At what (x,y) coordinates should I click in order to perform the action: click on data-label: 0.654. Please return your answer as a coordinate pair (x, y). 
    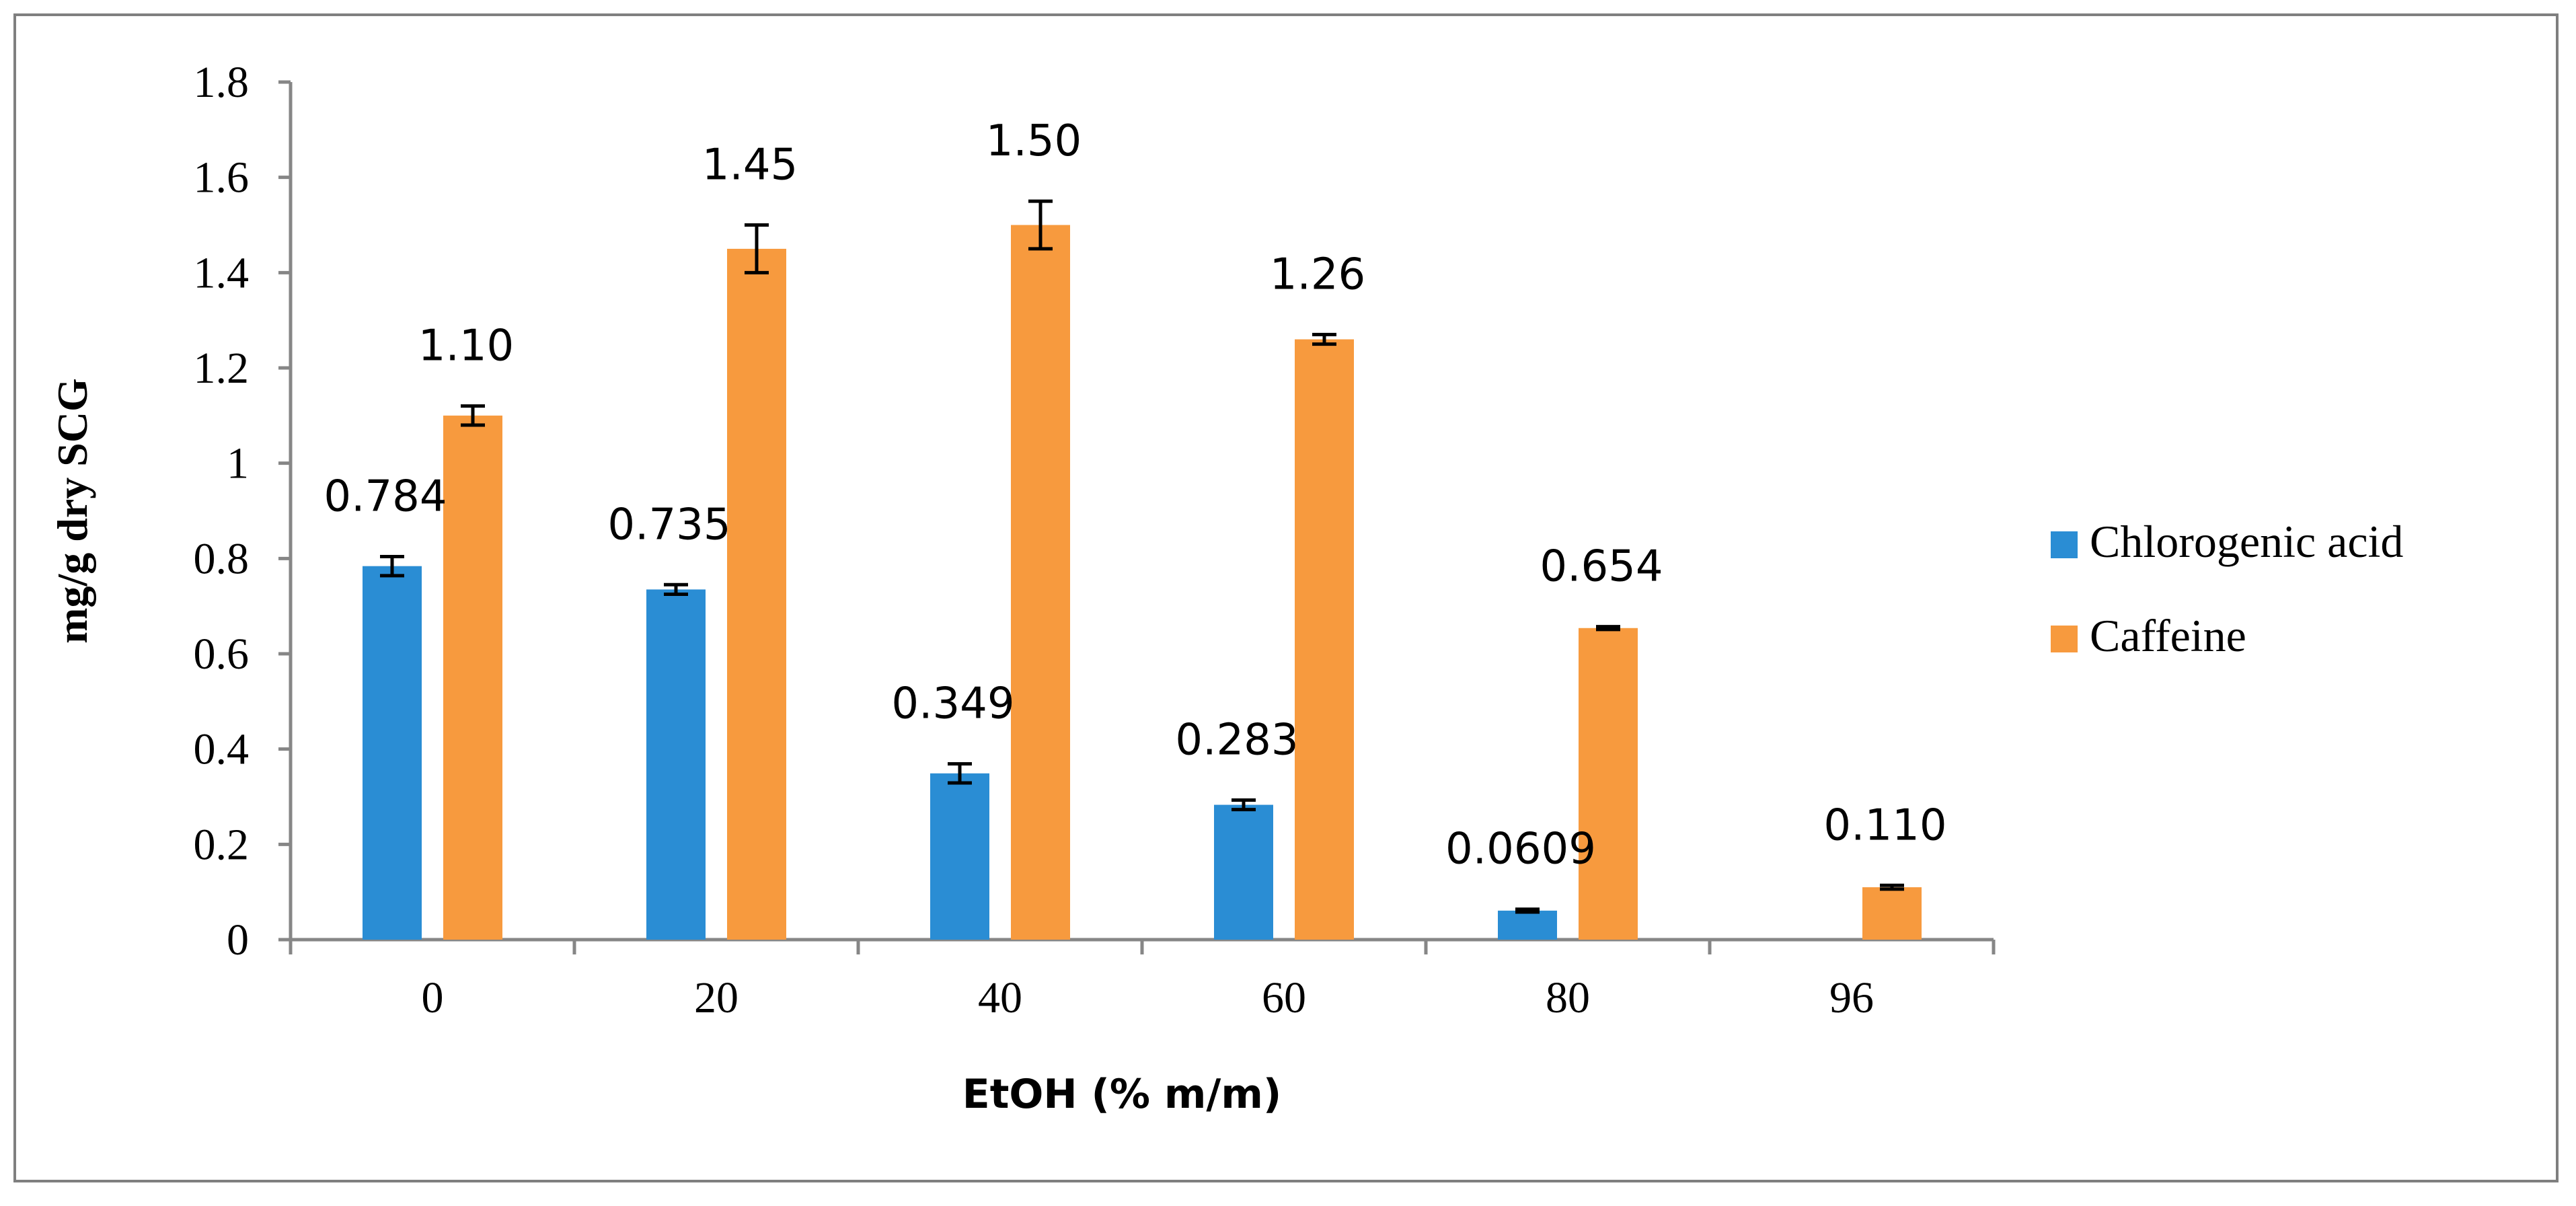
    Looking at the image, I should click on (1601, 567).